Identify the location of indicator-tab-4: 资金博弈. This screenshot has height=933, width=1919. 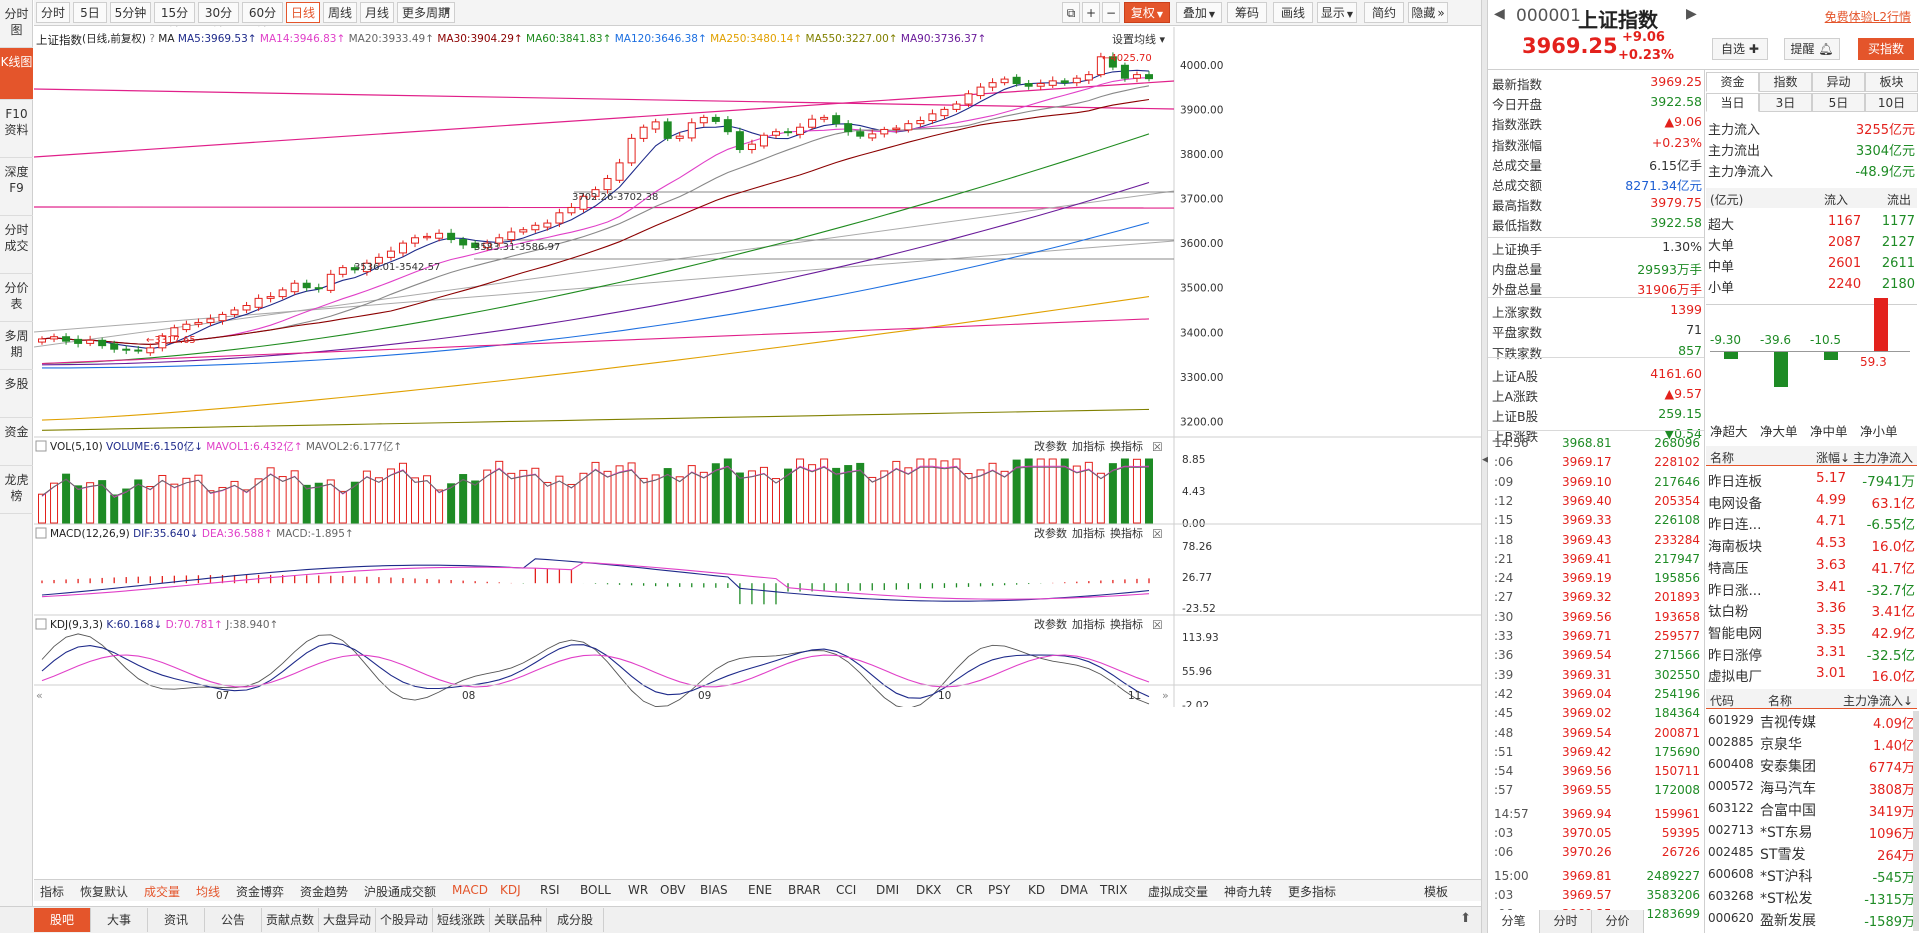
(260, 892).